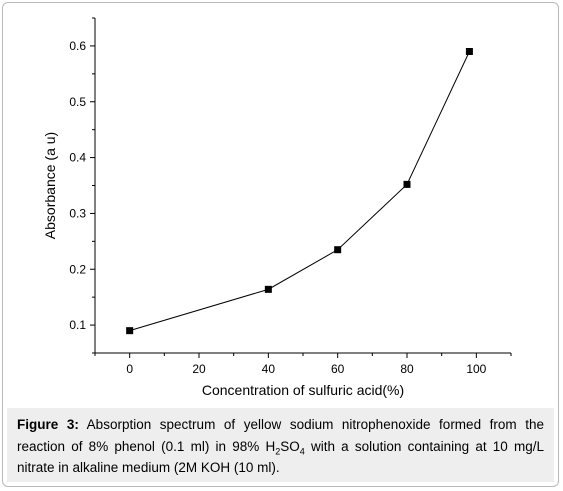 The height and width of the screenshot is (491, 563). I want to click on x-tick-label: 40, so click(269, 369).